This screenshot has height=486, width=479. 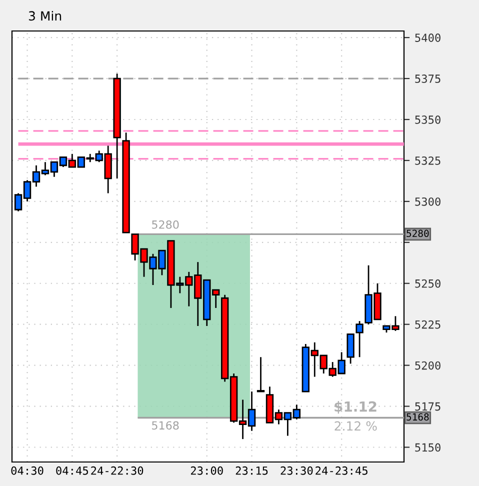 What do you see at coordinates (72, 470) in the screenshot?
I see `x-tick-label: 04:45` at bounding box center [72, 470].